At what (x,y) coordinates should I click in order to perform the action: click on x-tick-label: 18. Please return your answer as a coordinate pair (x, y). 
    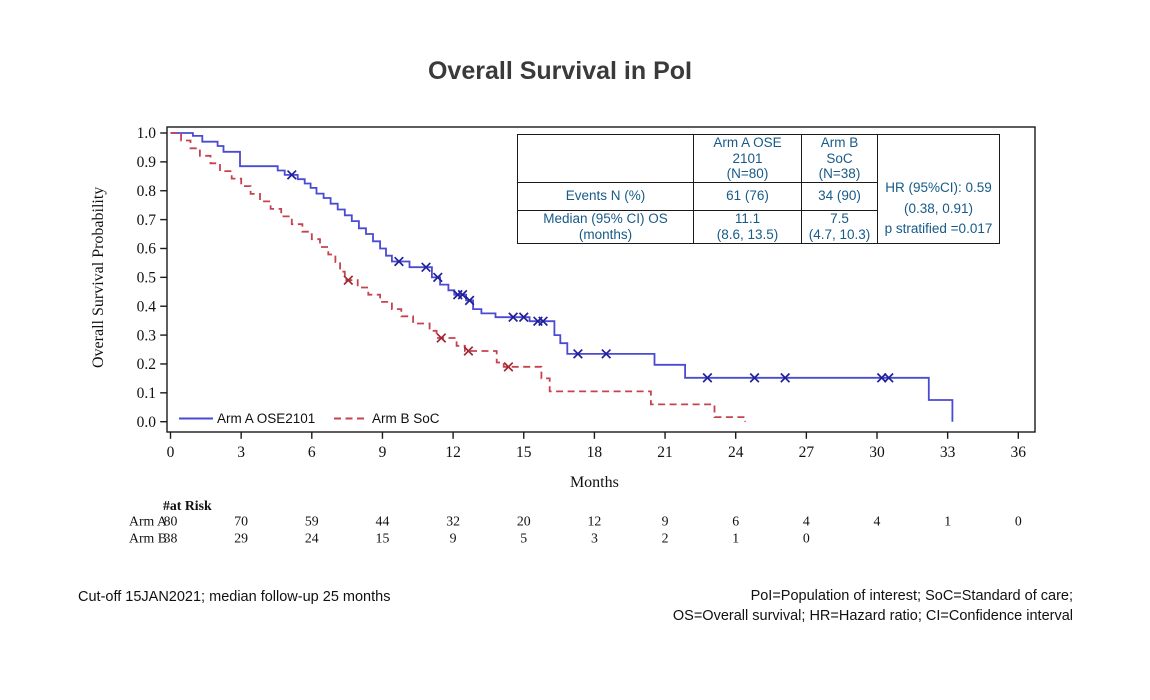
    Looking at the image, I should click on (595, 452).